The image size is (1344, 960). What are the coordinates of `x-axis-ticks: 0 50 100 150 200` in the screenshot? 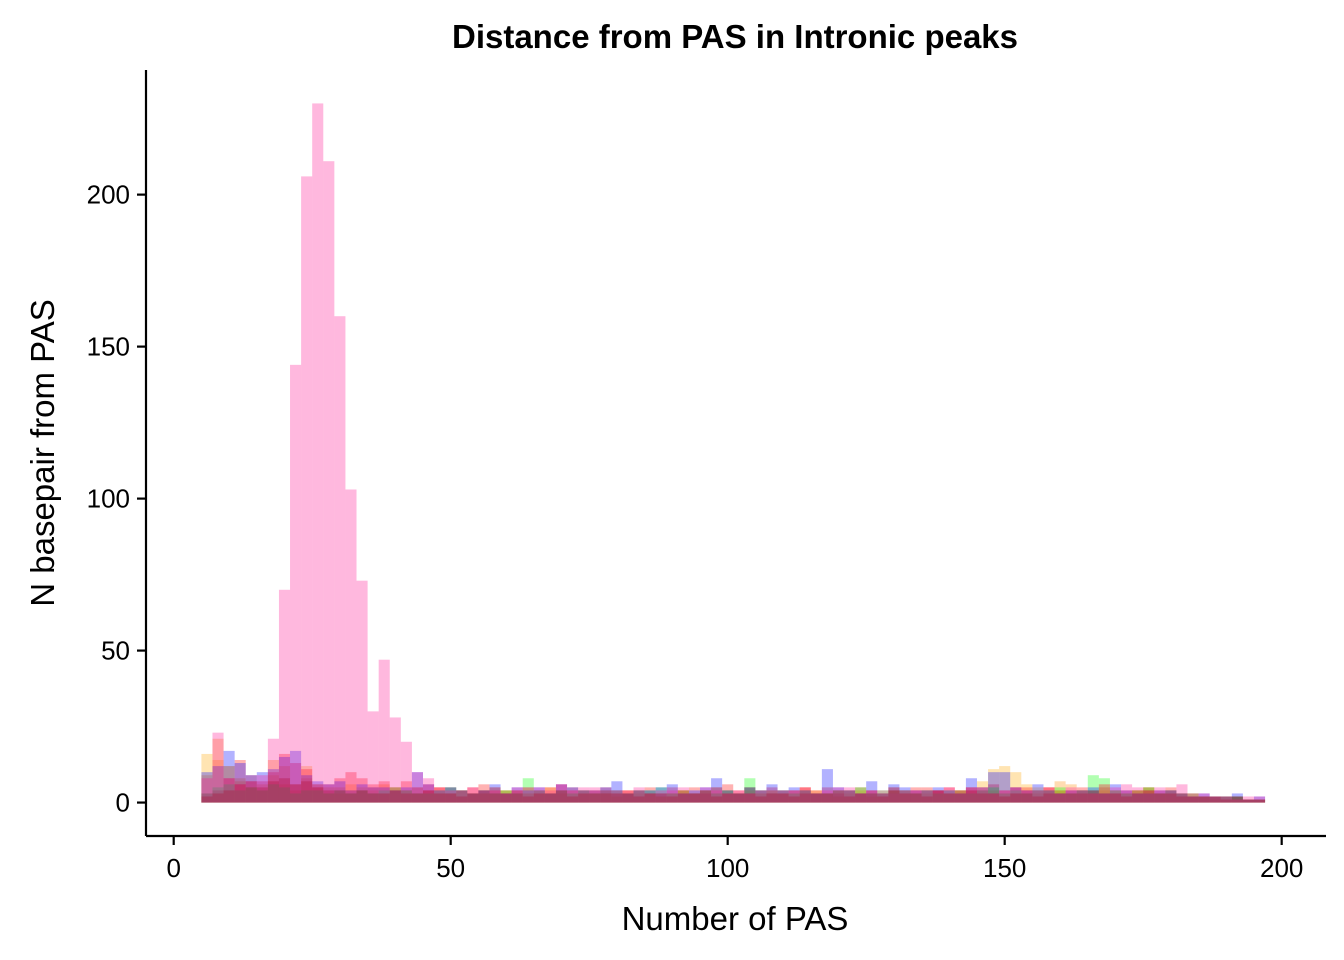 It's located at (734, 859).